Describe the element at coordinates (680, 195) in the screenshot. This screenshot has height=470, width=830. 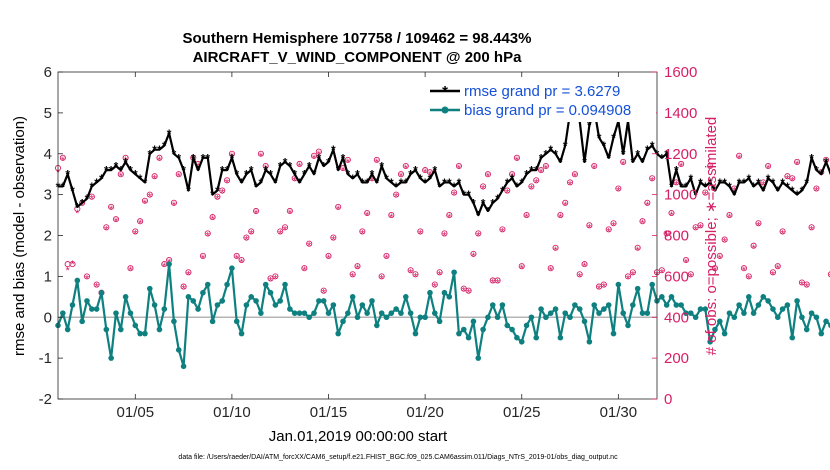
I see `right-tick-label: 1000` at that location.